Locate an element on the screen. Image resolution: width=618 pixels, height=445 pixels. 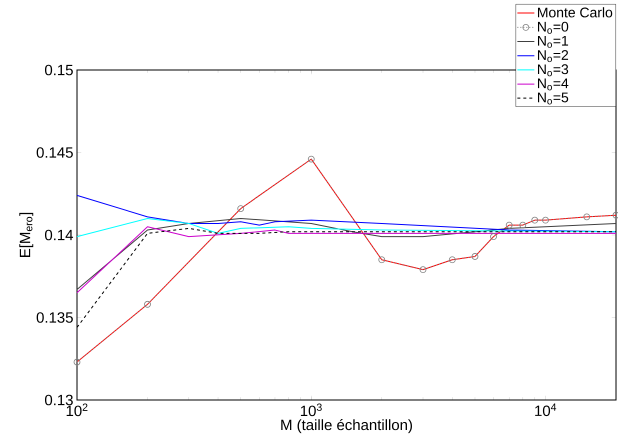
x-axis-title: M (taille échantillon) is located at coordinates (346, 426).